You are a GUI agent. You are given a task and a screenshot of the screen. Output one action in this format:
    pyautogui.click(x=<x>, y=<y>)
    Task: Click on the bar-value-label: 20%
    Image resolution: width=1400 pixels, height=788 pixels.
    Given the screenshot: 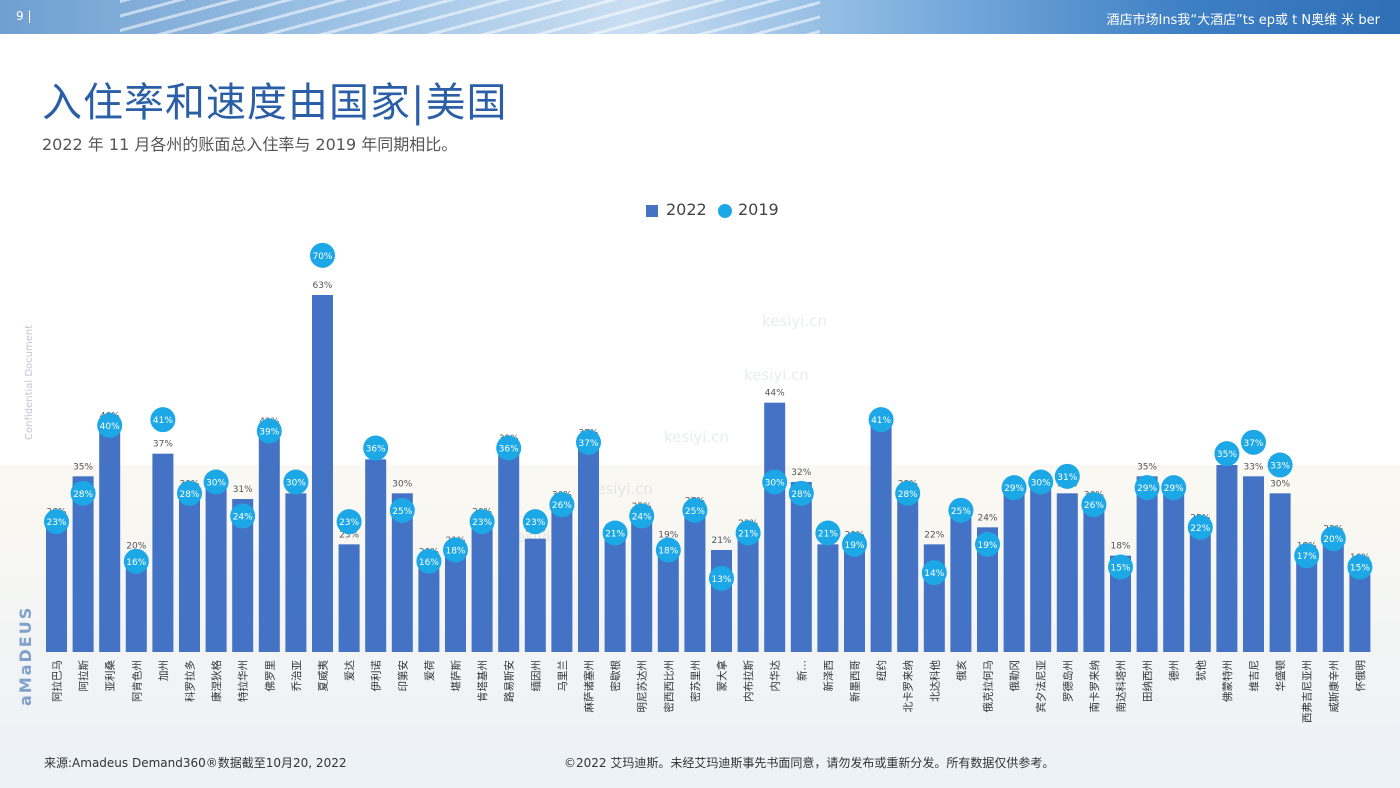 What is the action you would take?
    pyautogui.click(x=136, y=547)
    